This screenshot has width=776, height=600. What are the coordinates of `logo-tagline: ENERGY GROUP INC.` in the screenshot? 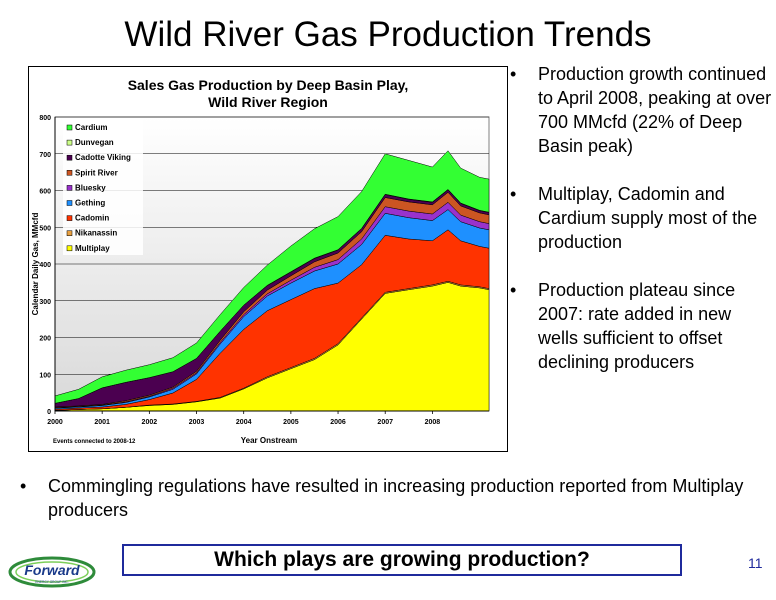 It's located at (51, 582).